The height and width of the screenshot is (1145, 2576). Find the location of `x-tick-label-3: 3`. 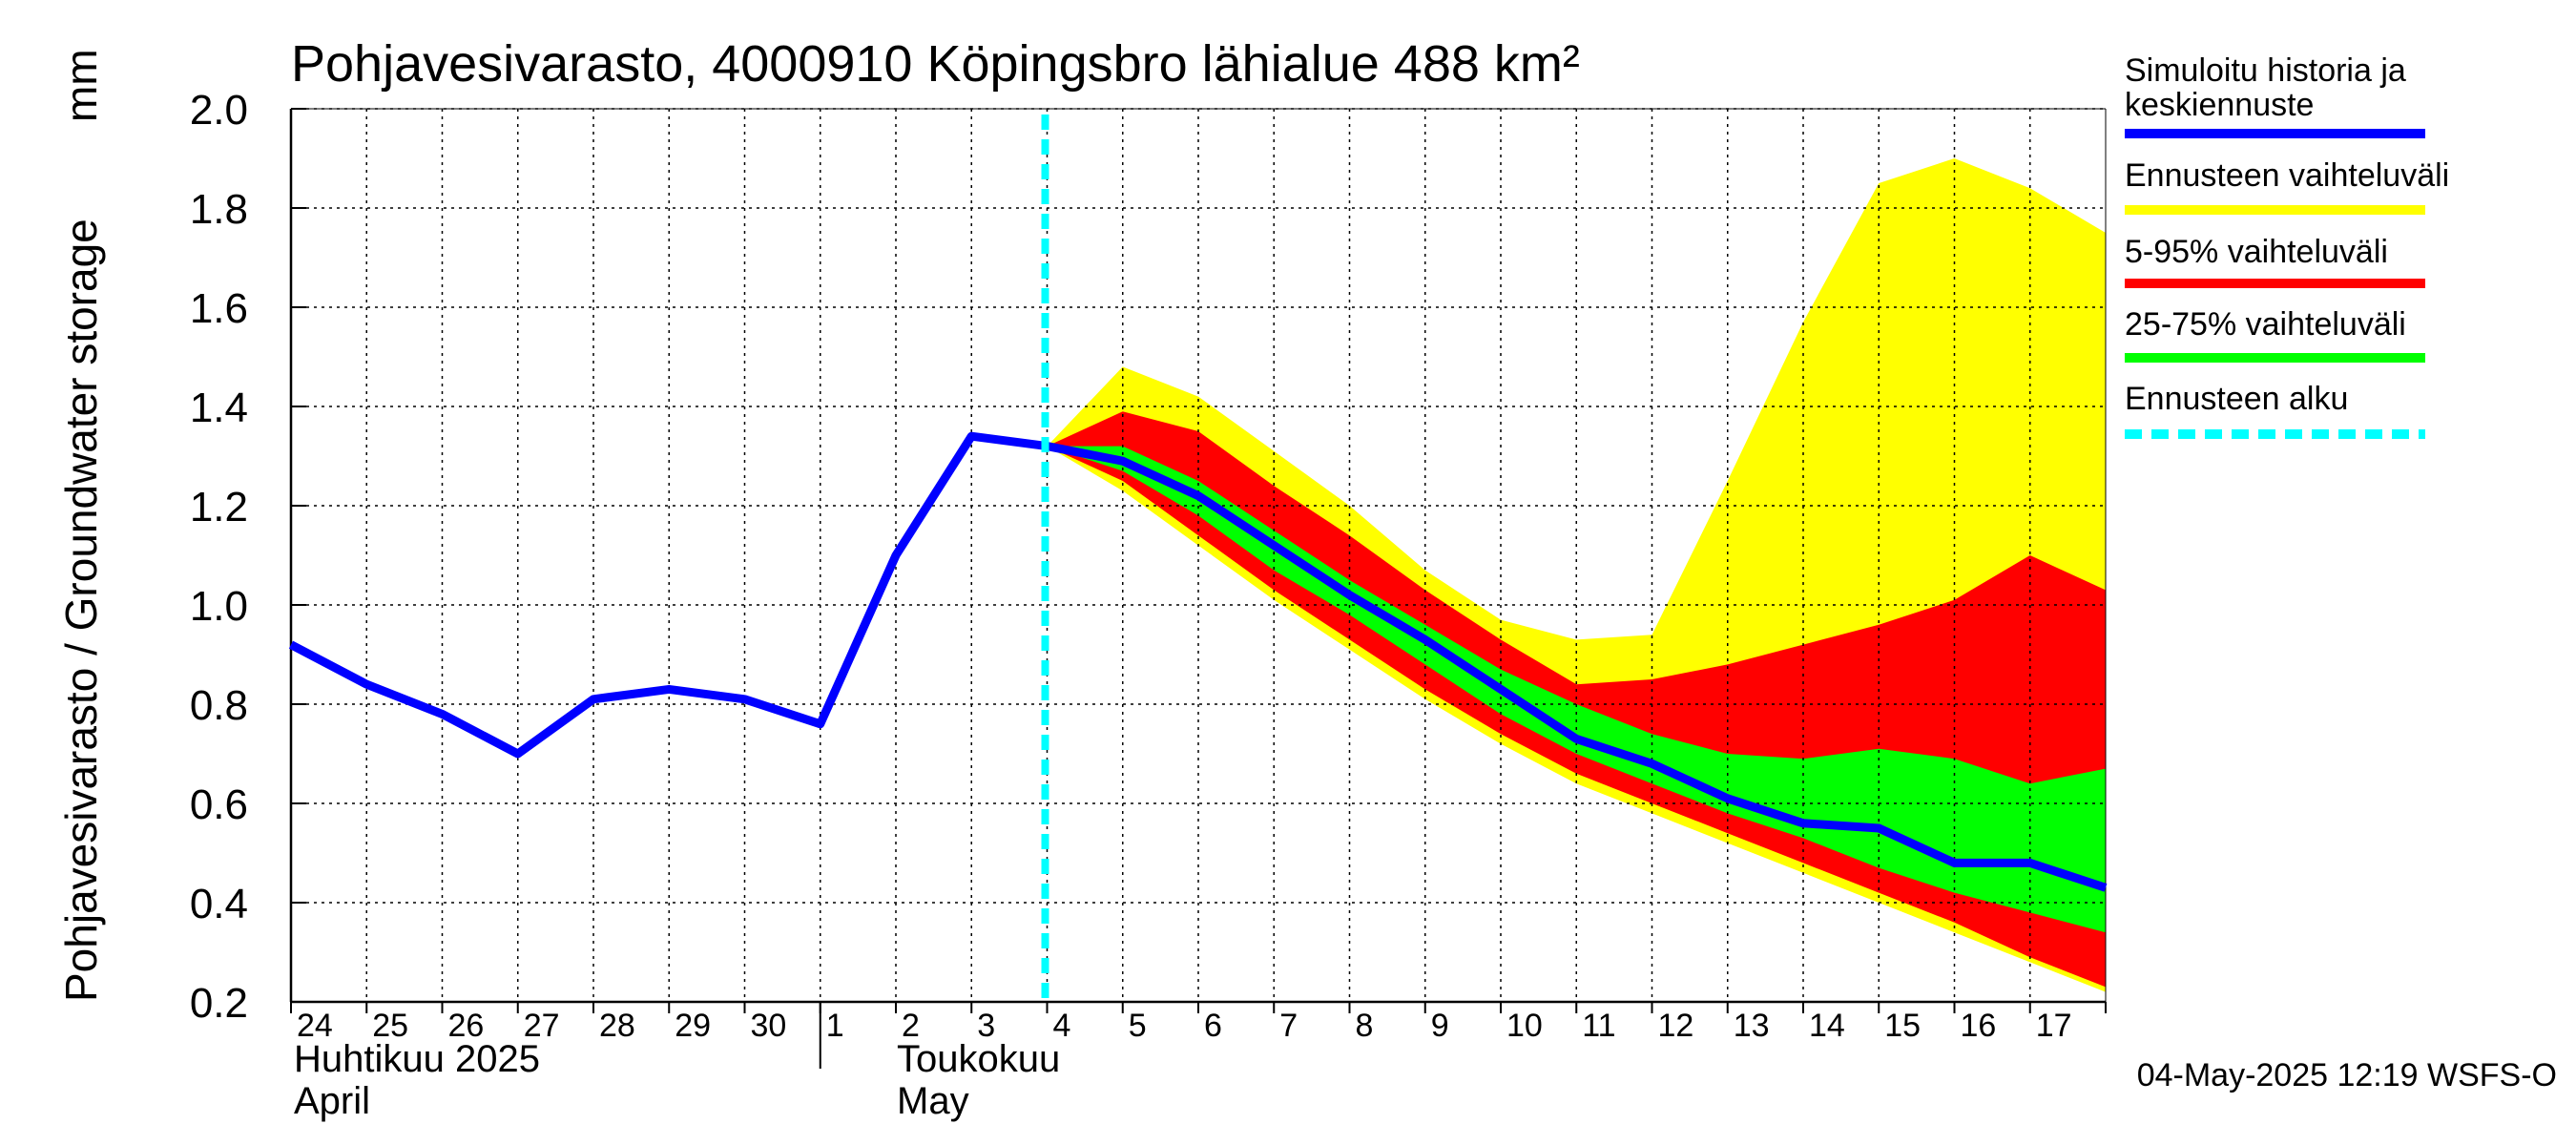

x-tick-label-3: 3 is located at coordinates (986, 1026).